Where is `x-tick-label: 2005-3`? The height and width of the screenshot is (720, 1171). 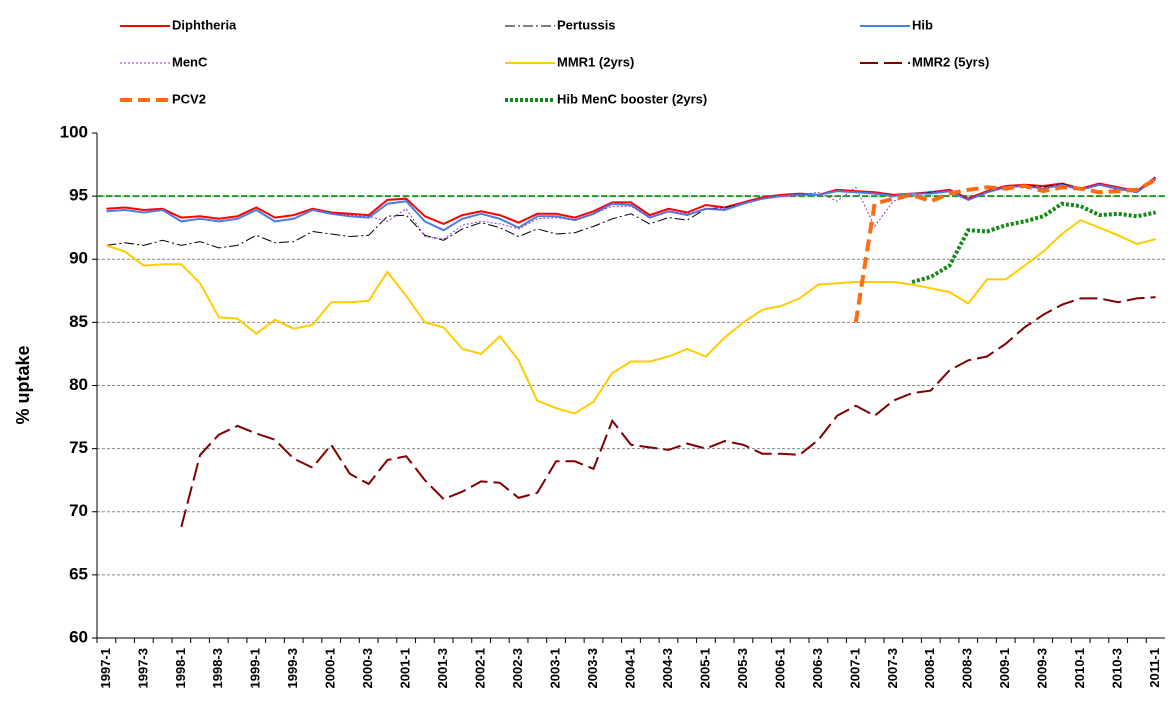 x-tick-label: 2005-3 is located at coordinates (742, 668).